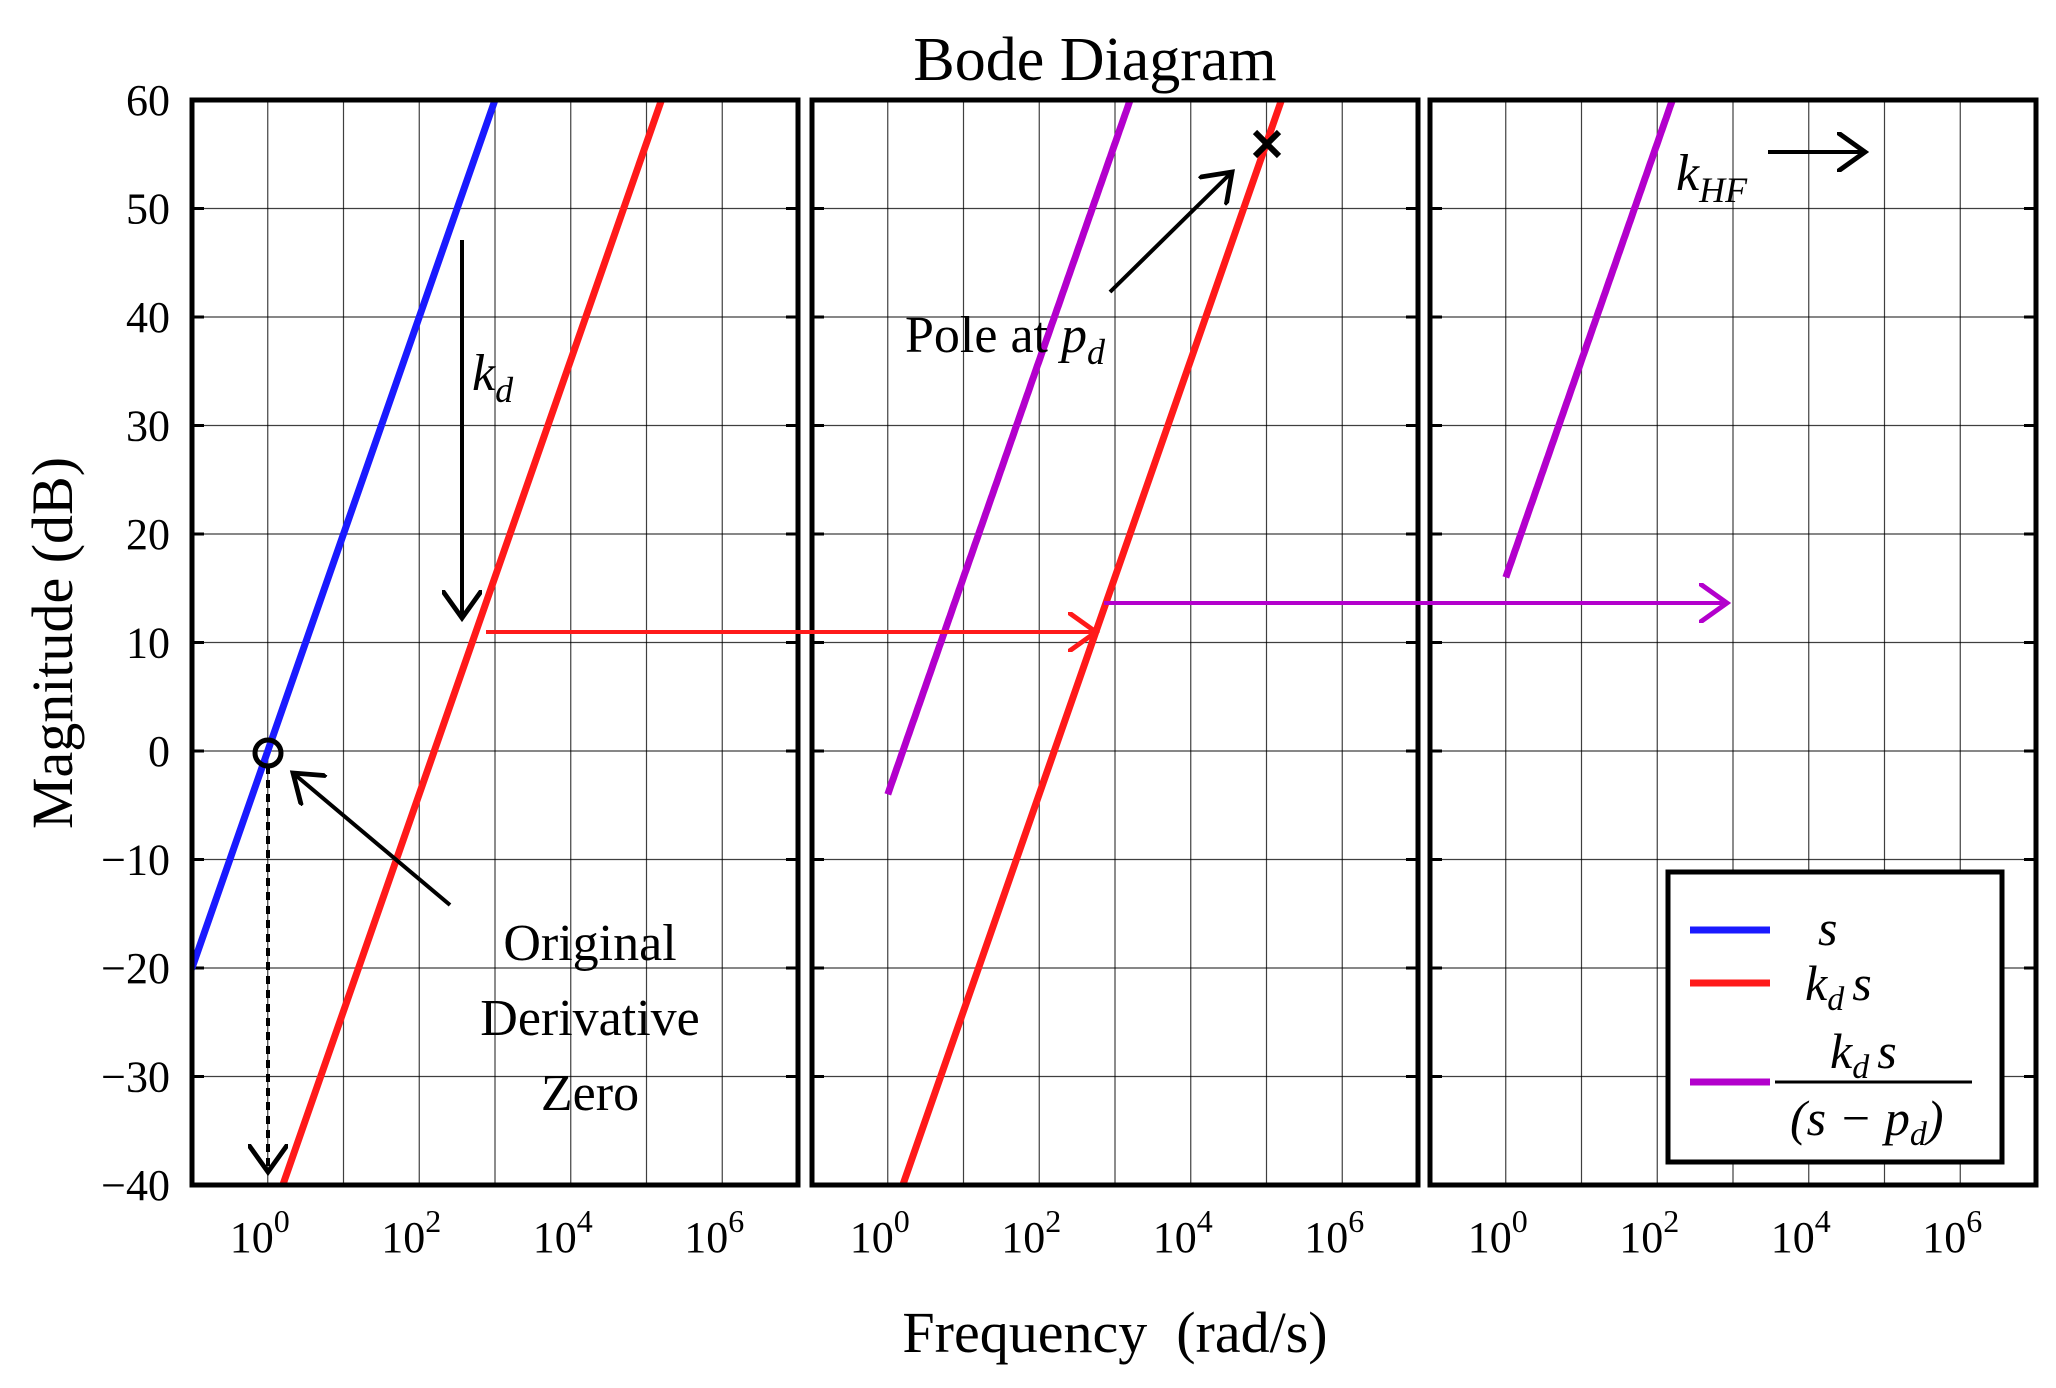 This screenshot has height=1388, width=2056. I want to click on chart-title: Bode Diagram, so click(1094, 60).